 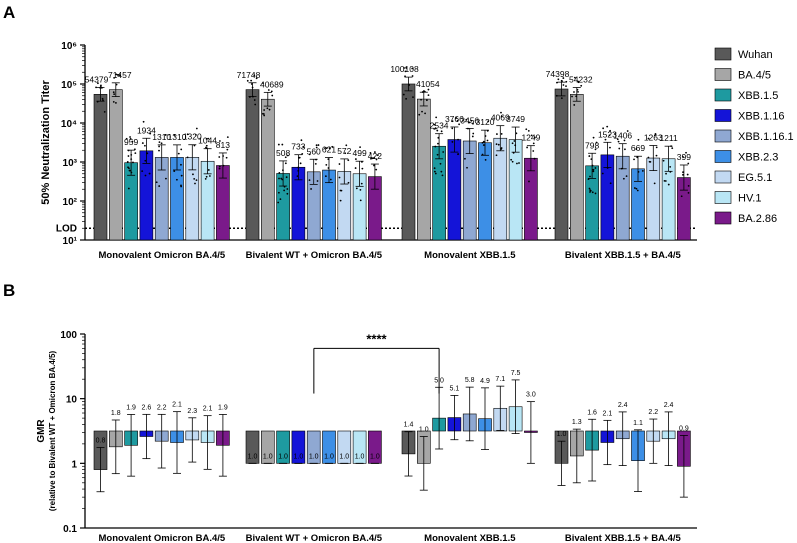 What do you see at coordinates (69, 124) in the screenshot?
I see `y-tick-label: 10⁴` at bounding box center [69, 124].